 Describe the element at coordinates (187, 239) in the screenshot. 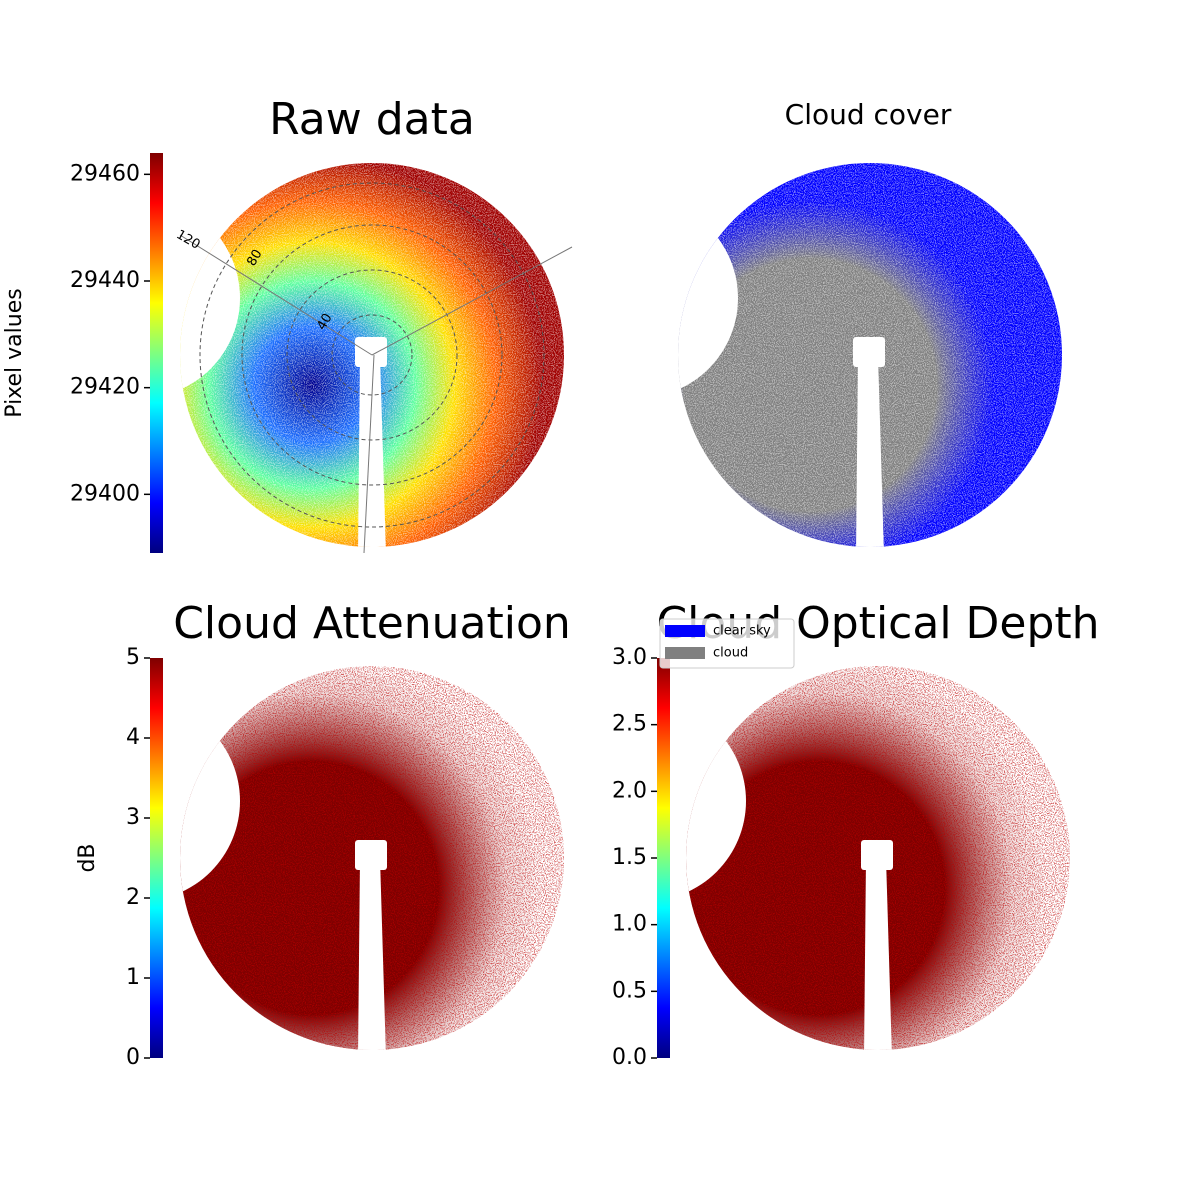

I see `polar-label: 120` at that location.